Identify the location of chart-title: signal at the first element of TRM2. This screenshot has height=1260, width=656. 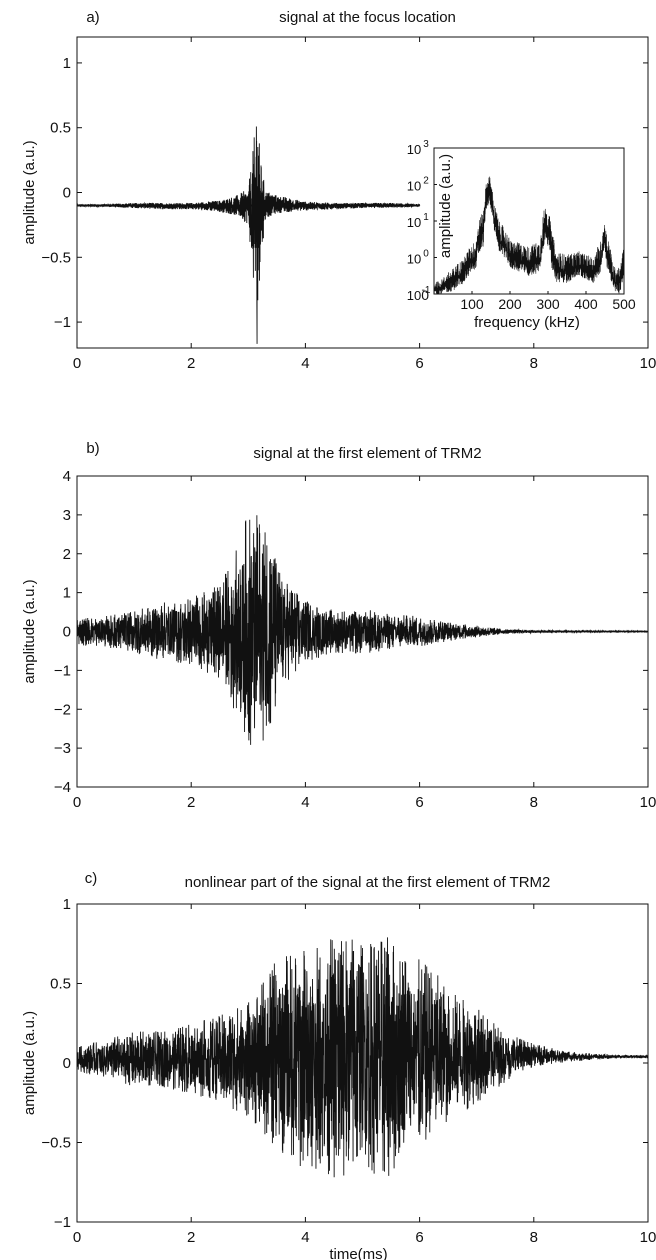
(367, 453).